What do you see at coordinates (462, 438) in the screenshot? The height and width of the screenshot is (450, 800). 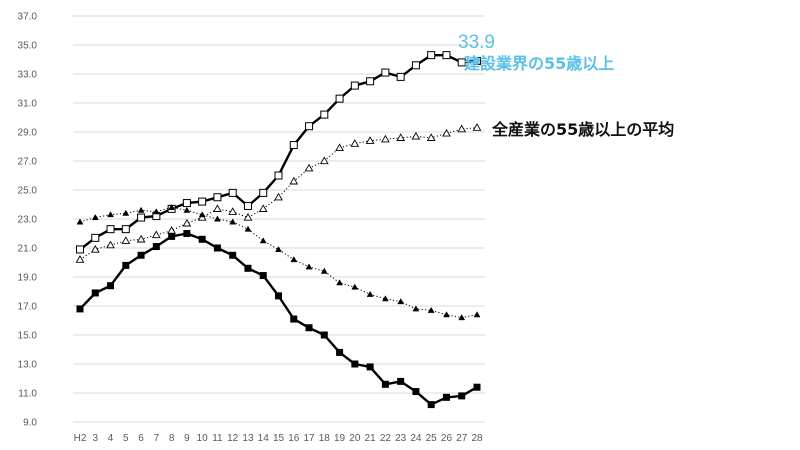 I see `x-tick-label: 27` at bounding box center [462, 438].